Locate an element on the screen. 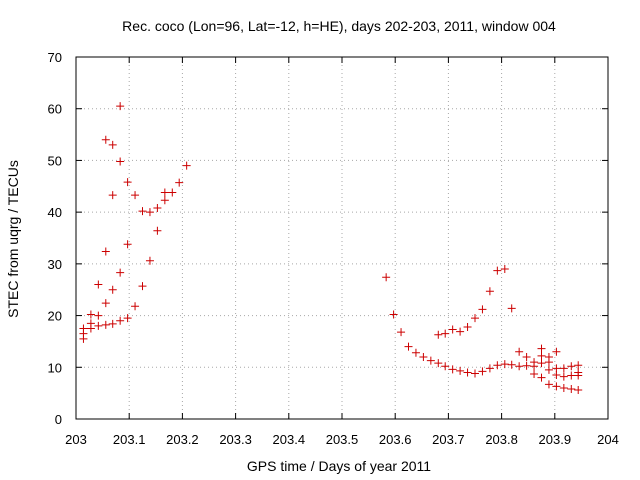 The width and height of the screenshot is (640, 480). x-tick-label: 203.8 is located at coordinates (501, 439).